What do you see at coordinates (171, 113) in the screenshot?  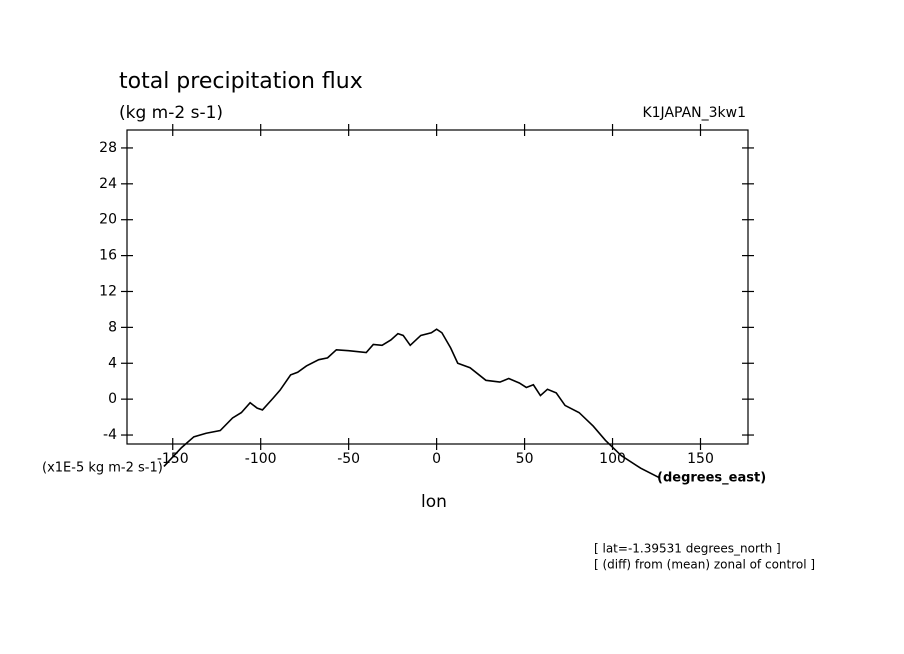 I see `chart-subtitle: (kg m-2 s-1)` at bounding box center [171, 113].